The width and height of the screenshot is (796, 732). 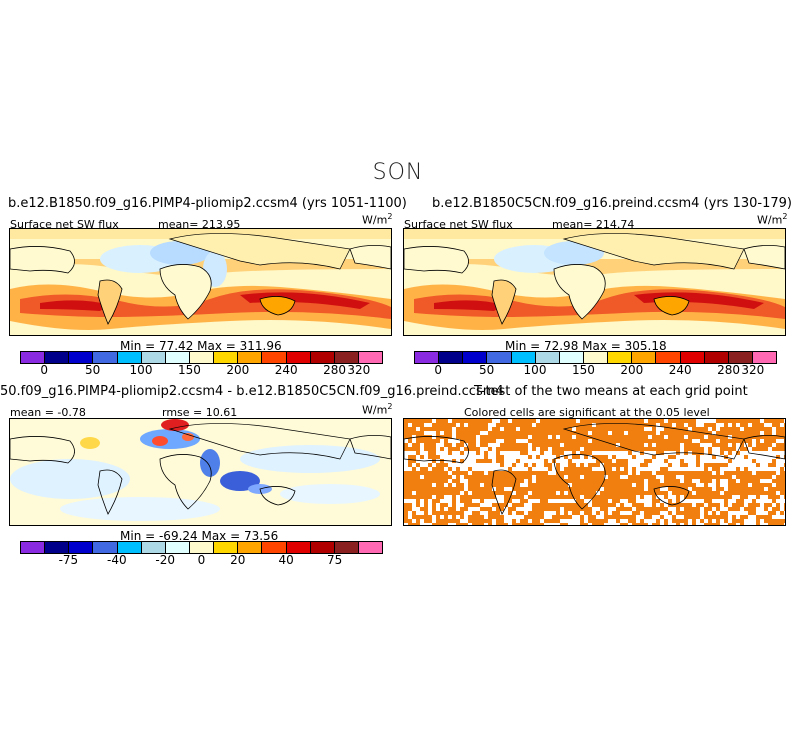 I want to click on panel3-colorbar-tick: -20, so click(x=165, y=560).